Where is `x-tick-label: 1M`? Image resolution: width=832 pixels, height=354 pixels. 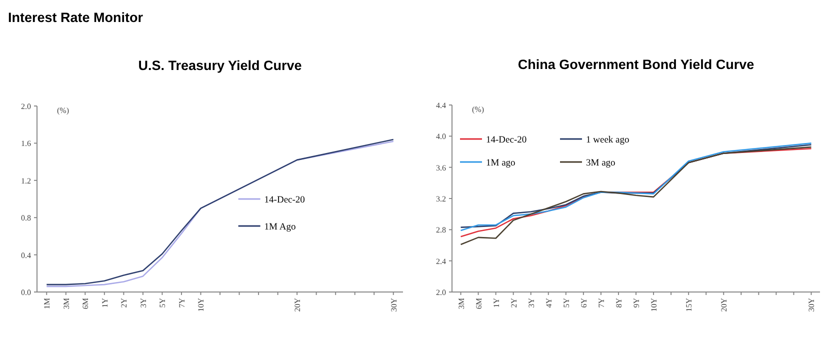
x-tick-label: 1M is located at coordinates (47, 304).